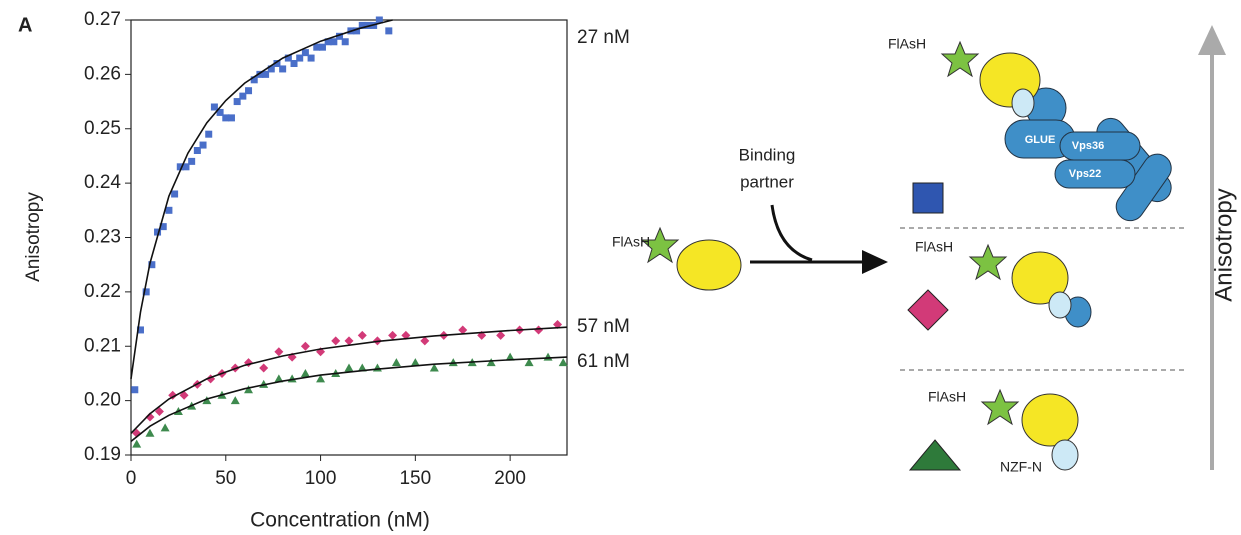 The width and height of the screenshot is (1241, 535). Describe the element at coordinates (1212, 40) in the screenshot. I see `anisotropy-arrow-head` at that location.